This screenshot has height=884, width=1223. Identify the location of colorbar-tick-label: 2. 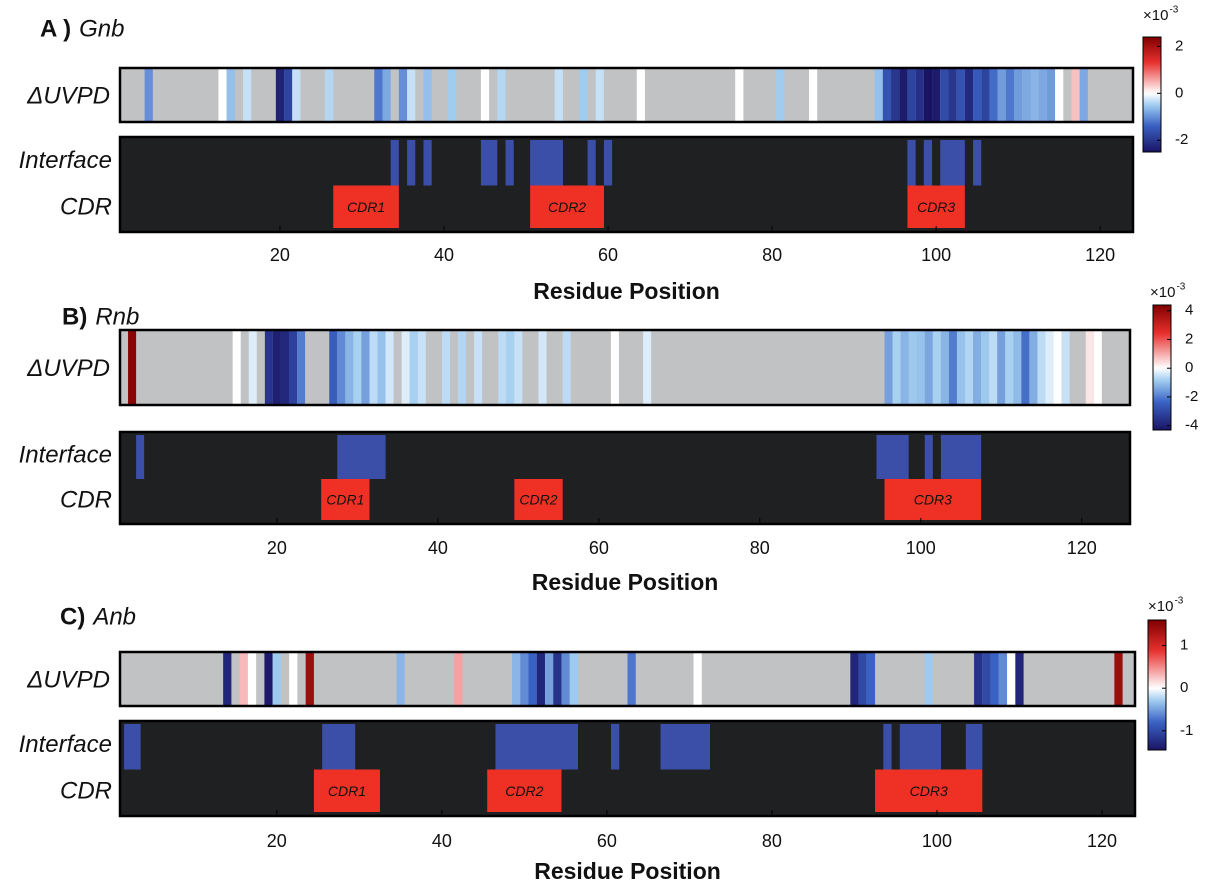
(1179, 45).